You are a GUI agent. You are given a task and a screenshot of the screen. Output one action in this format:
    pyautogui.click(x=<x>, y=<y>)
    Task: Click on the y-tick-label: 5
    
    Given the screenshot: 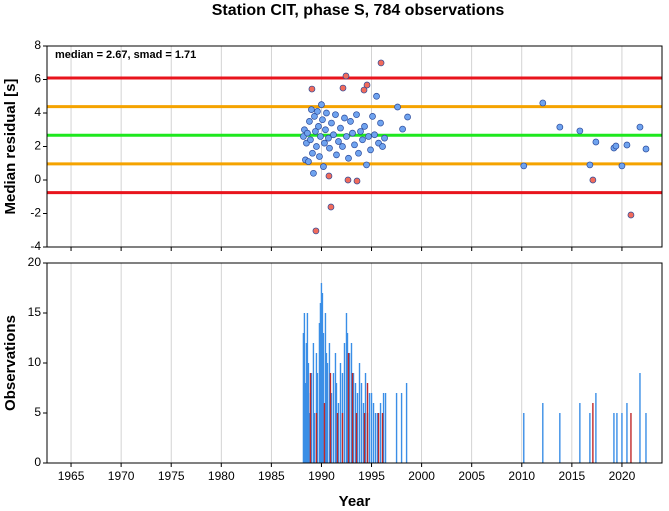 What is the action you would take?
    pyautogui.click(x=37, y=412)
    